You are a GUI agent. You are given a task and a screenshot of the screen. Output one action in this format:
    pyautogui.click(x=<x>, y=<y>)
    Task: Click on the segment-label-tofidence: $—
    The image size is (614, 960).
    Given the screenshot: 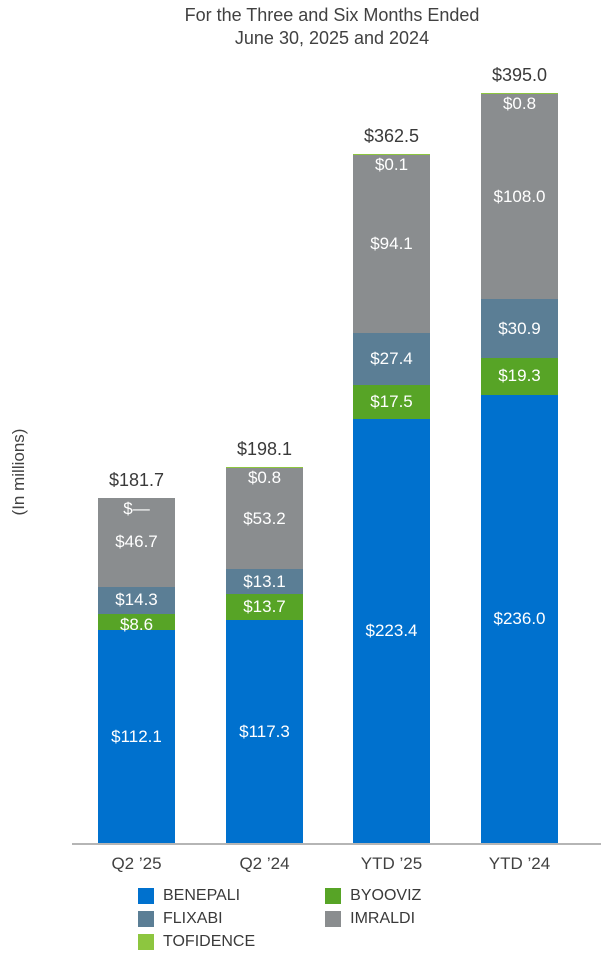 What is the action you would take?
    pyautogui.click(x=136, y=508)
    